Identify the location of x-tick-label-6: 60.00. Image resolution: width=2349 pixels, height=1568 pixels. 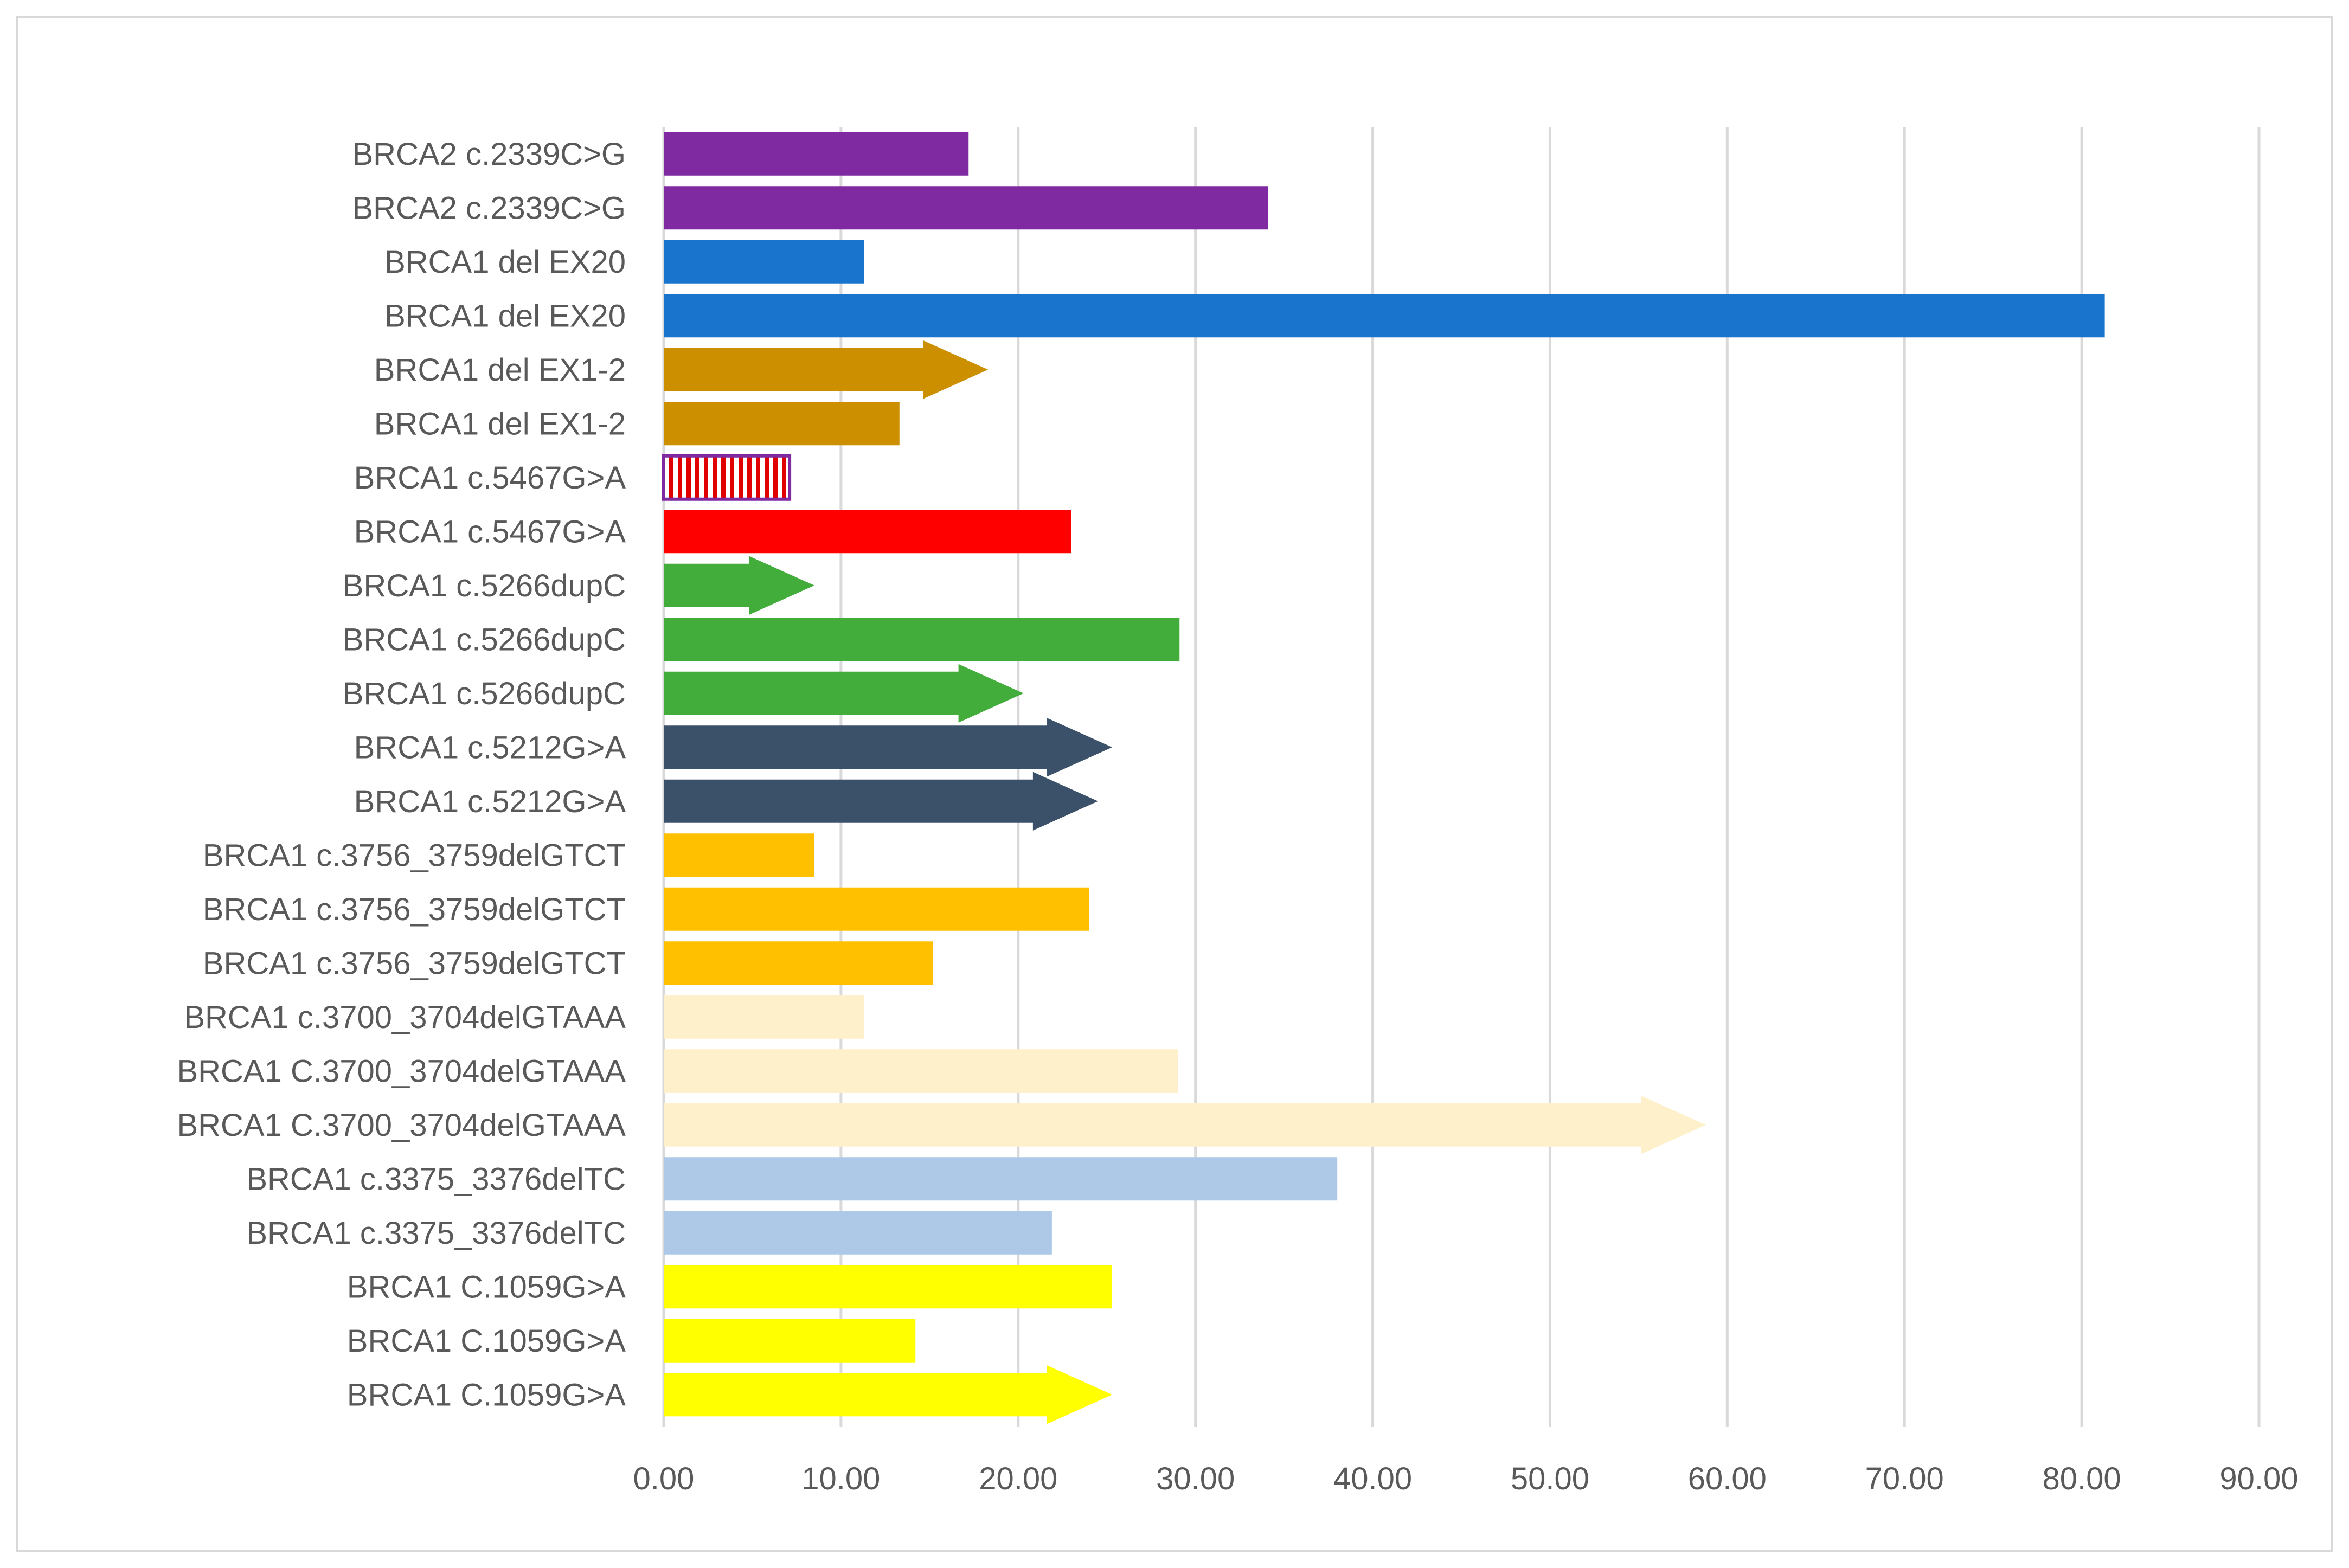
(1727, 1478).